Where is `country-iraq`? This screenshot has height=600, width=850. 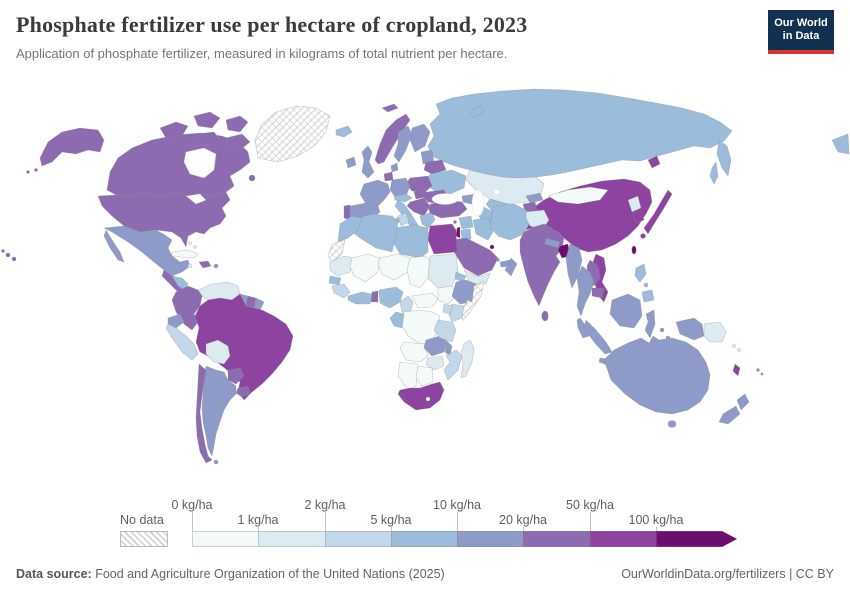 country-iraq is located at coordinates (483, 229).